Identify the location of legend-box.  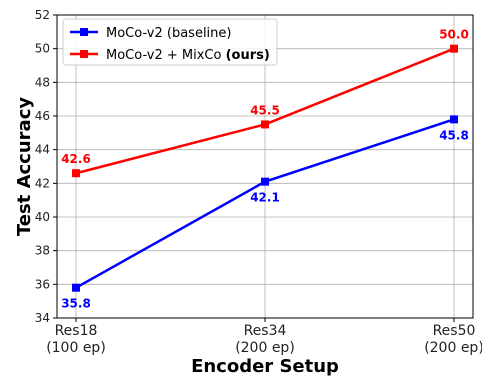
(170, 42).